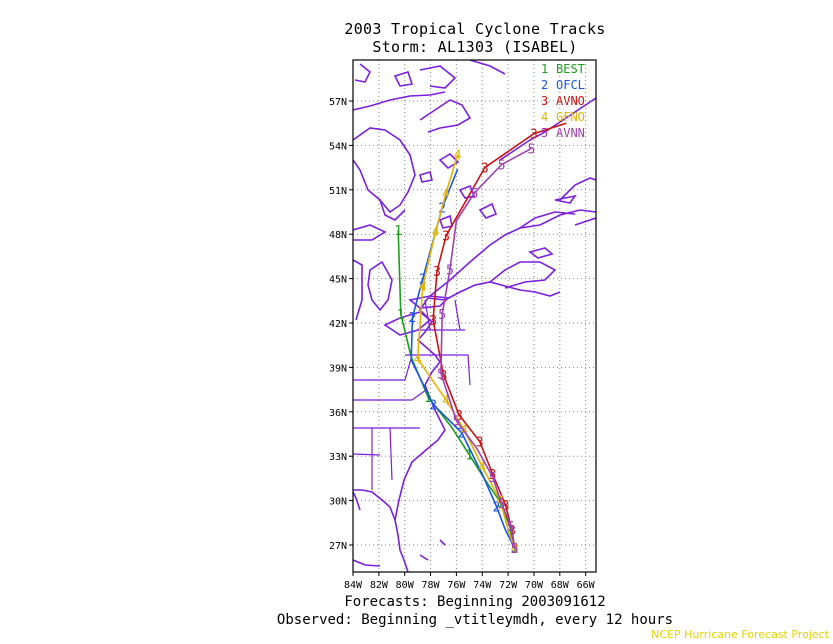  Describe the element at coordinates (570, 85) in the screenshot. I see `legend-label-ofcl: OFCL` at that location.